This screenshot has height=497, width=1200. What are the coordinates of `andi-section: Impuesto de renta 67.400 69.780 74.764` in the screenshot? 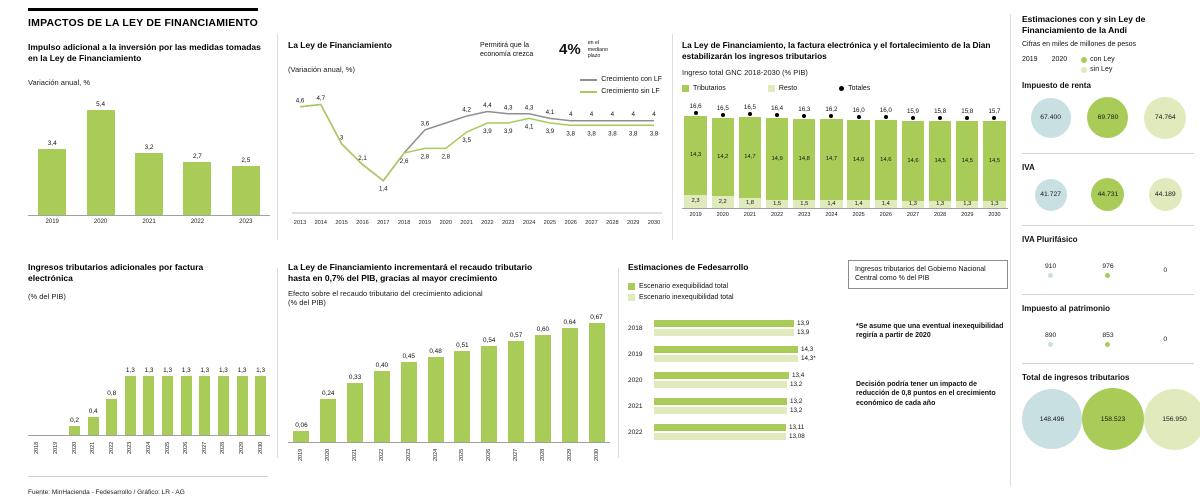 It's located at (1108, 111).